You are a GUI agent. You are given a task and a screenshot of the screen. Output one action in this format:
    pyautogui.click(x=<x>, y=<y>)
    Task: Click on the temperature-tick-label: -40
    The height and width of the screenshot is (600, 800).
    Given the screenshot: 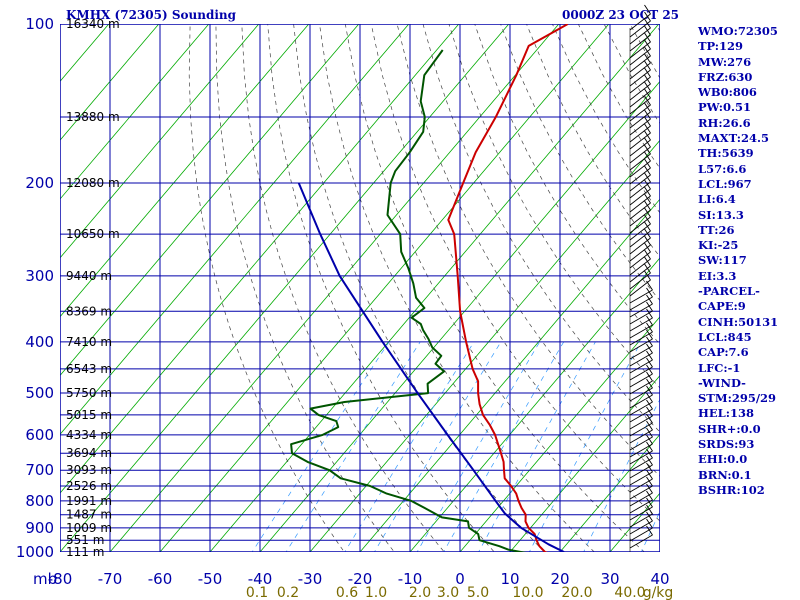 What is the action you would take?
    pyautogui.click(x=260, y=579)
    